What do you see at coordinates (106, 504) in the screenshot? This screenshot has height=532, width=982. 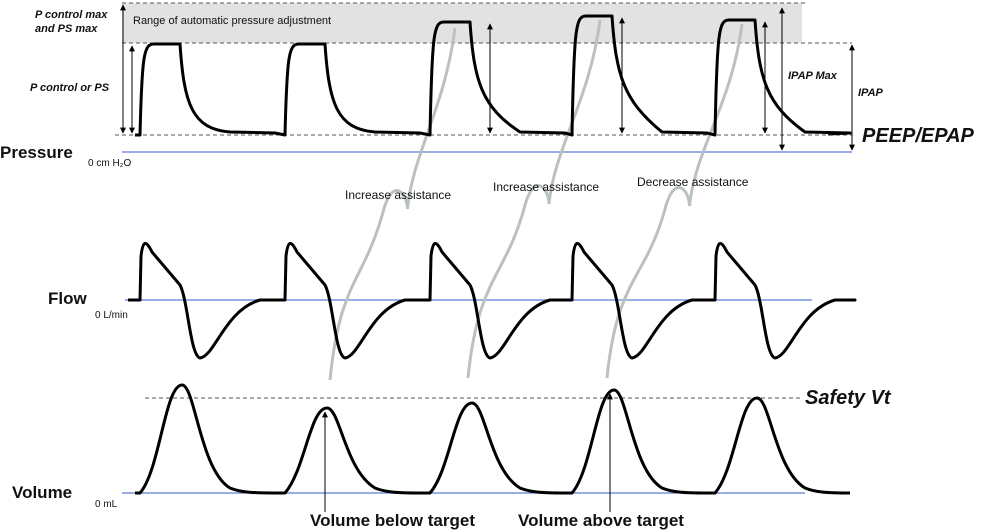 I see `volume-zero: 0 mL` at bounding box center [106, 504].